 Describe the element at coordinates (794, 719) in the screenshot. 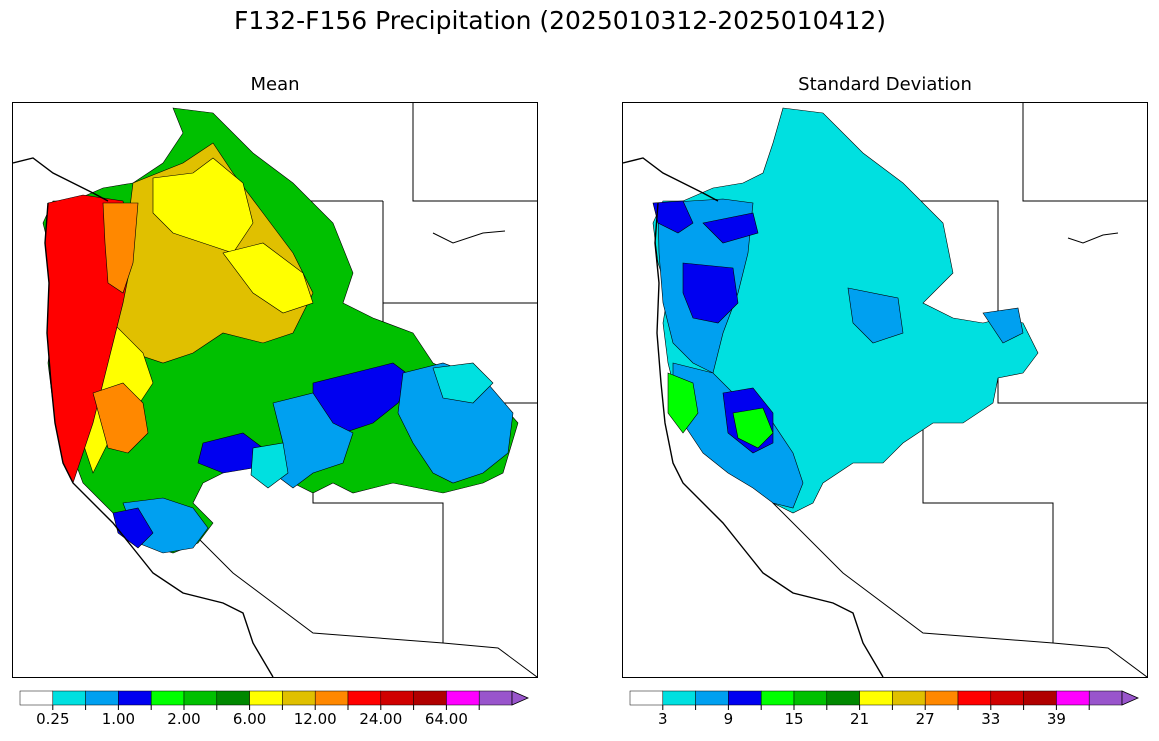

I see `colorbar-tick-label: 15` at that location.